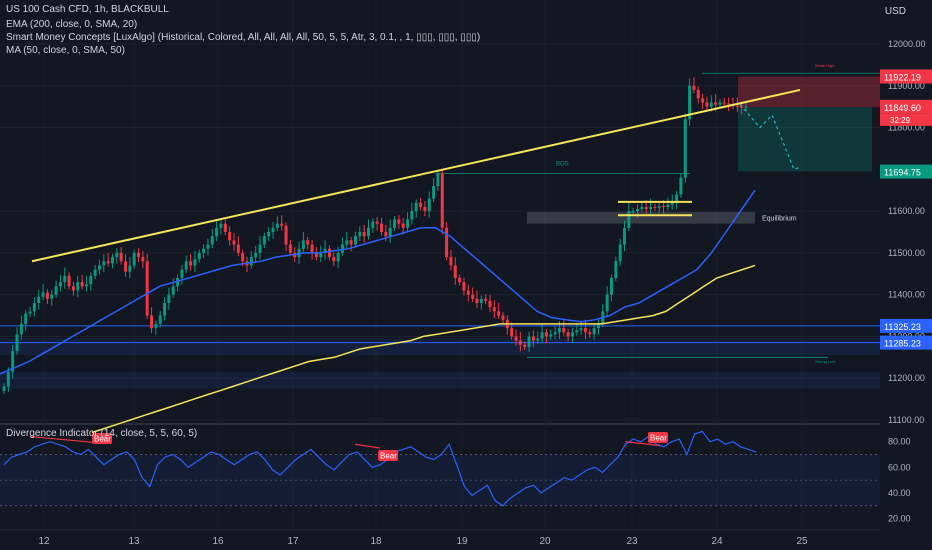  I want to click on price-badge-label: 11694.75, so click(902, 173).